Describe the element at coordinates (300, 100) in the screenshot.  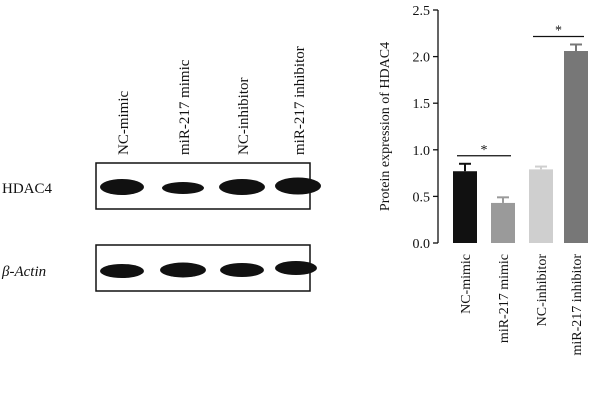
I see `lane-label: miR-217 inhibitor` at that location.